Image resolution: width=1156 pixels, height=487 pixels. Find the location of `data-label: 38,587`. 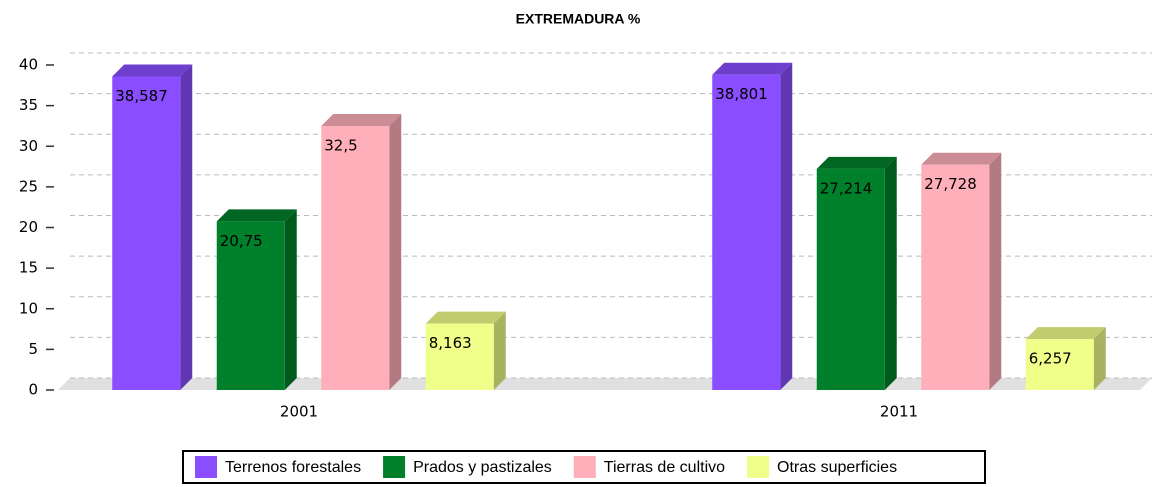

data-label: 38,587 is located at coordinates (141, 96).